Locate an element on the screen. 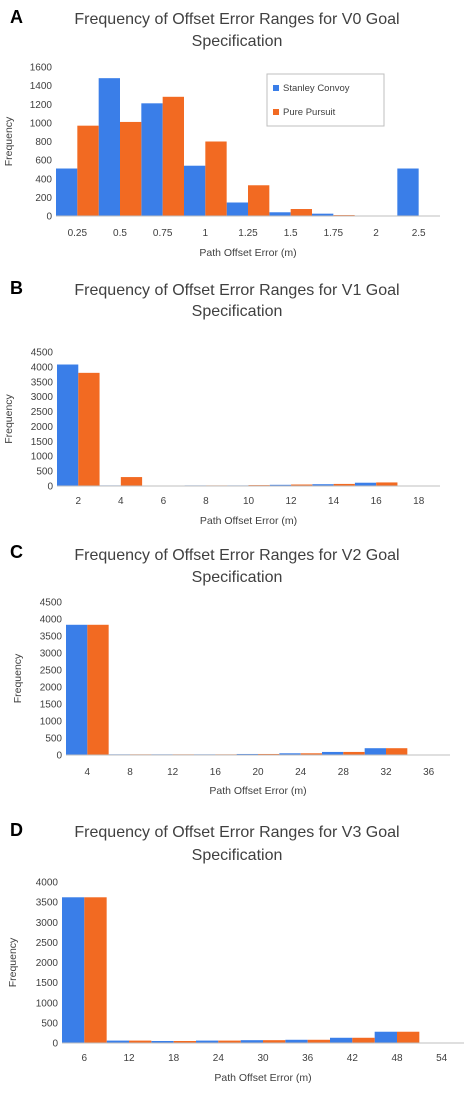 The width and height of the screenshot is (474, 1109). y-tick-label: 1000 is located at coordinates (51, 722).